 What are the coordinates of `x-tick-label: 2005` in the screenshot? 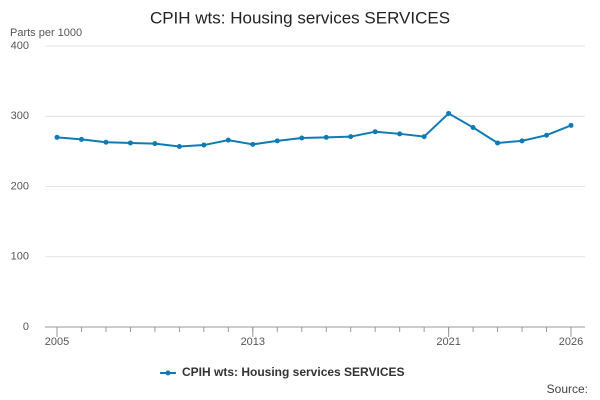 It's located at (57, 342).